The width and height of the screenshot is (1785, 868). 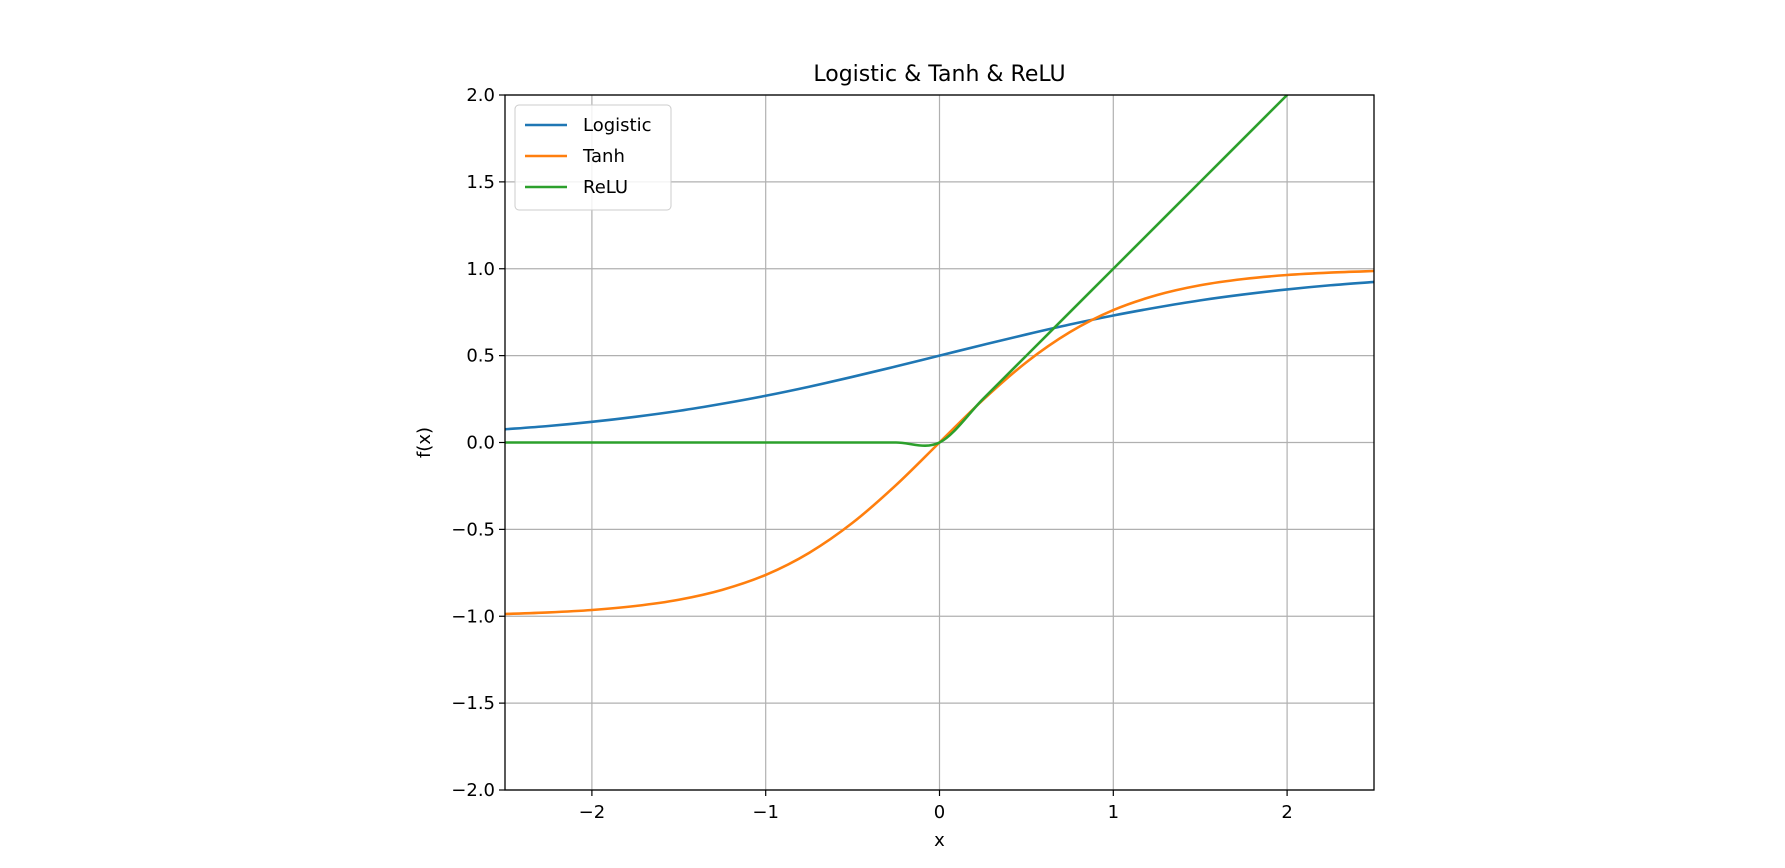 I want to click on legend-label-tanh: Tanh, so click(x=603, y=156).